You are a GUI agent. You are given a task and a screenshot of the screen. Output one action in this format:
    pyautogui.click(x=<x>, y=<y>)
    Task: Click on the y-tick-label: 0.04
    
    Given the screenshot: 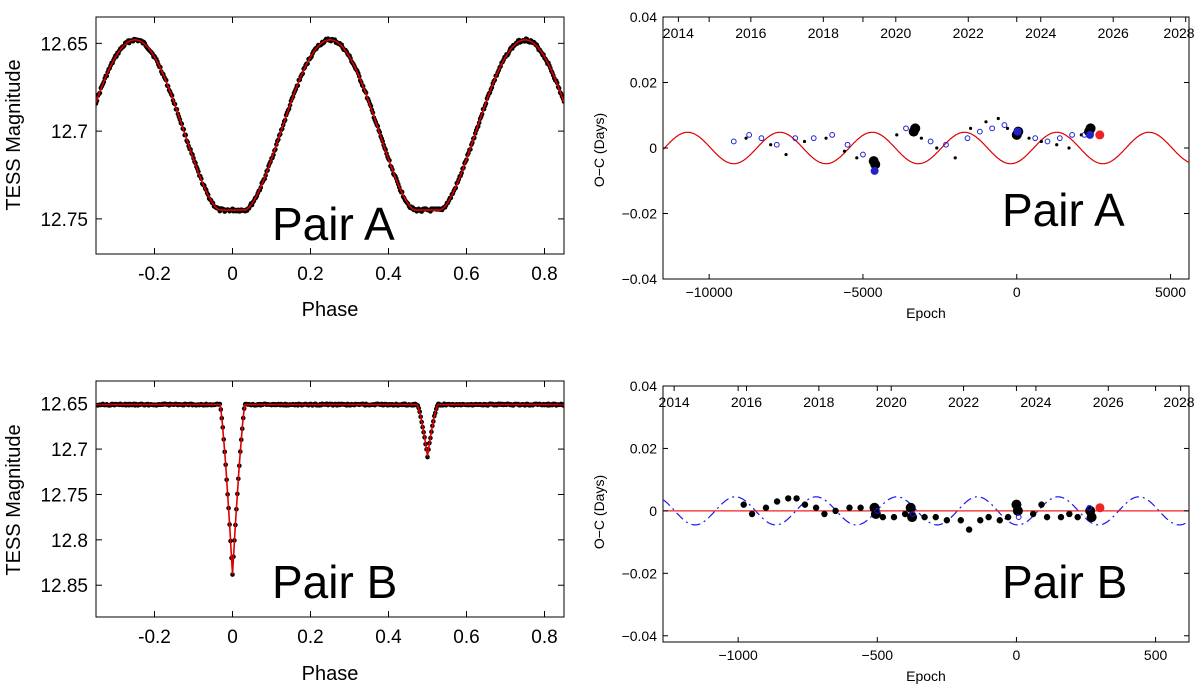 What is the action you would take?
    pyautogui.click(x=643, y=386)
    